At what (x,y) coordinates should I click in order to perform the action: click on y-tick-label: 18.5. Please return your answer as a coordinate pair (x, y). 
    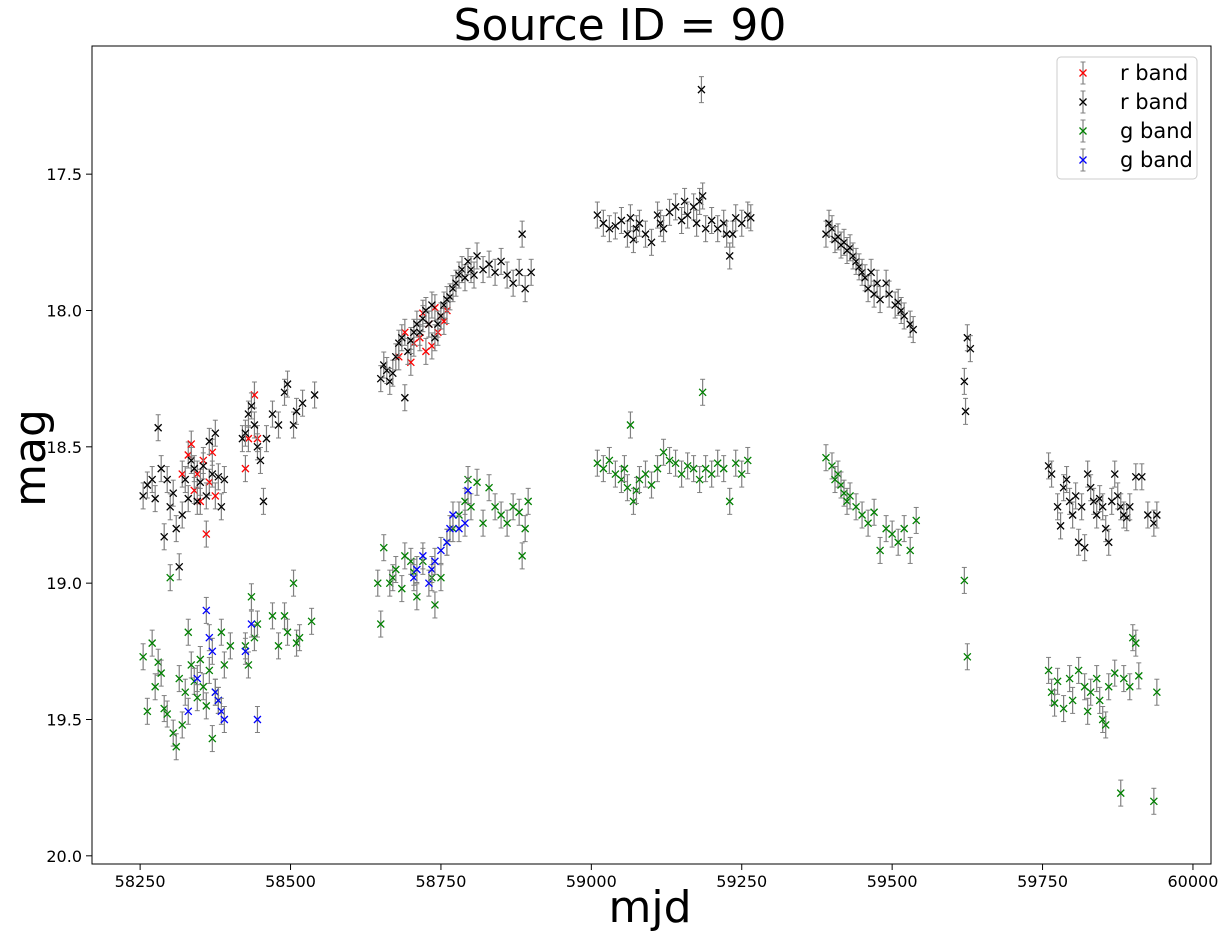
    Looking at the image, I should click on (64, 447).